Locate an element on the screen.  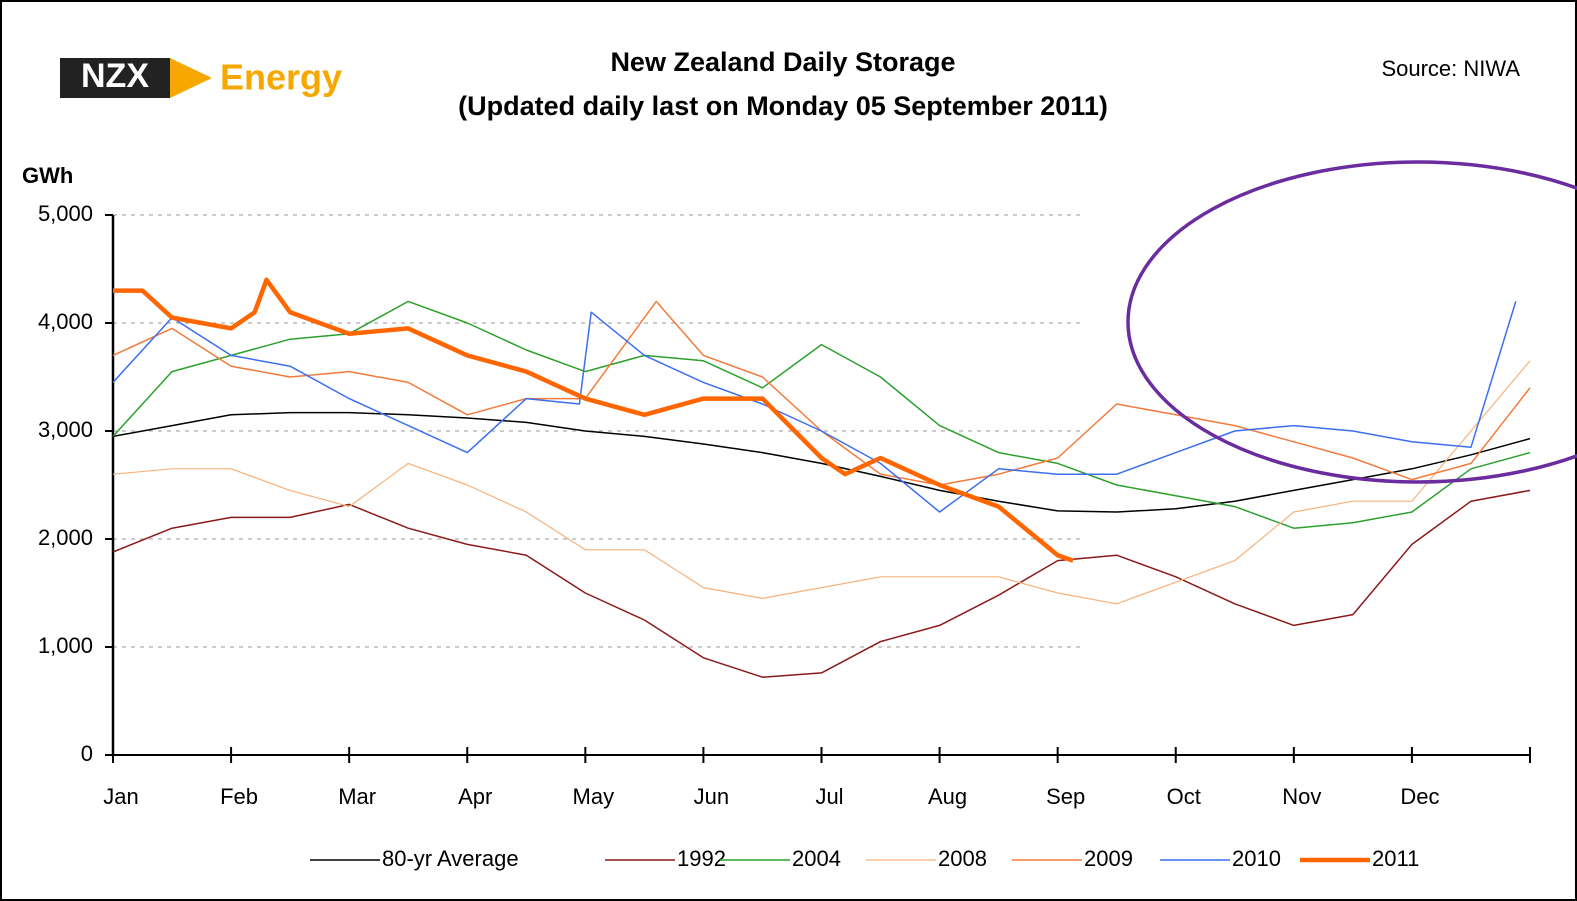
y-tick-label: 2,000 is located at coordinates (65, 537).